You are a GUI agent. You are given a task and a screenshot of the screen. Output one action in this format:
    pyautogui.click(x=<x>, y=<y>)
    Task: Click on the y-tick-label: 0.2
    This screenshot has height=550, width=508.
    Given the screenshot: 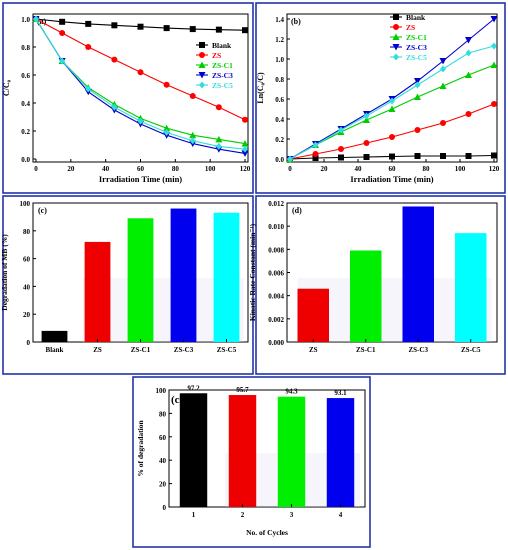 What is the action you would take?
    pyautogui.click(x=25, y=132)
    